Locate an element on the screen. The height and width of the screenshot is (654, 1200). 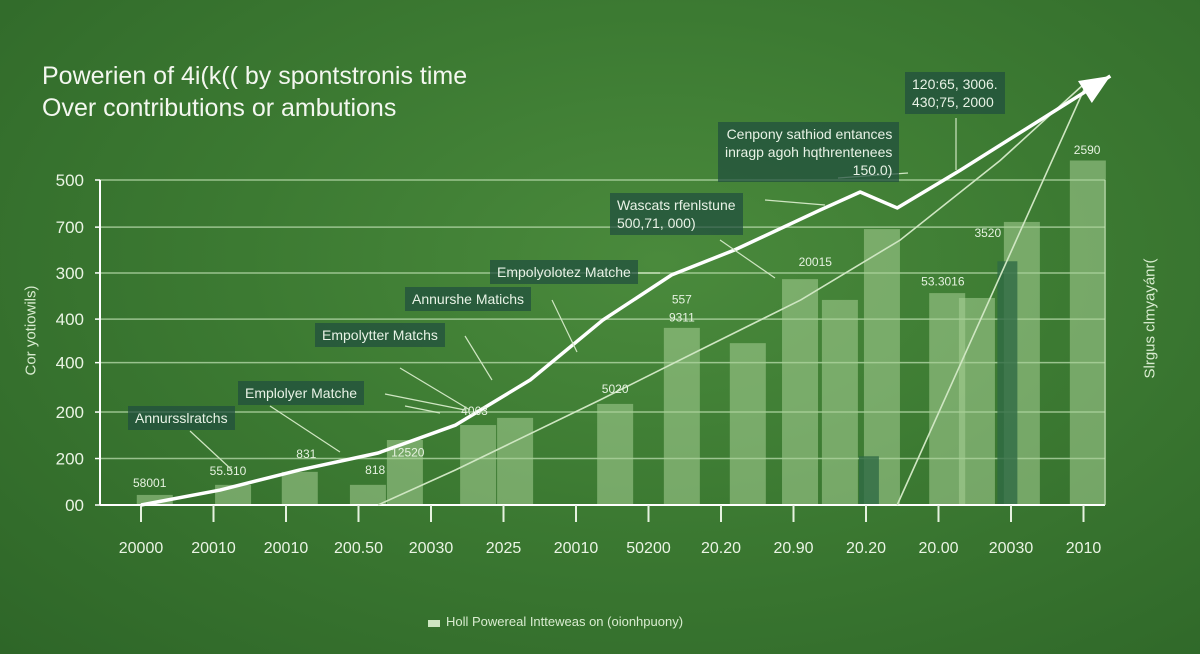
data-label: 12520 is located at coordinates (408, 452).